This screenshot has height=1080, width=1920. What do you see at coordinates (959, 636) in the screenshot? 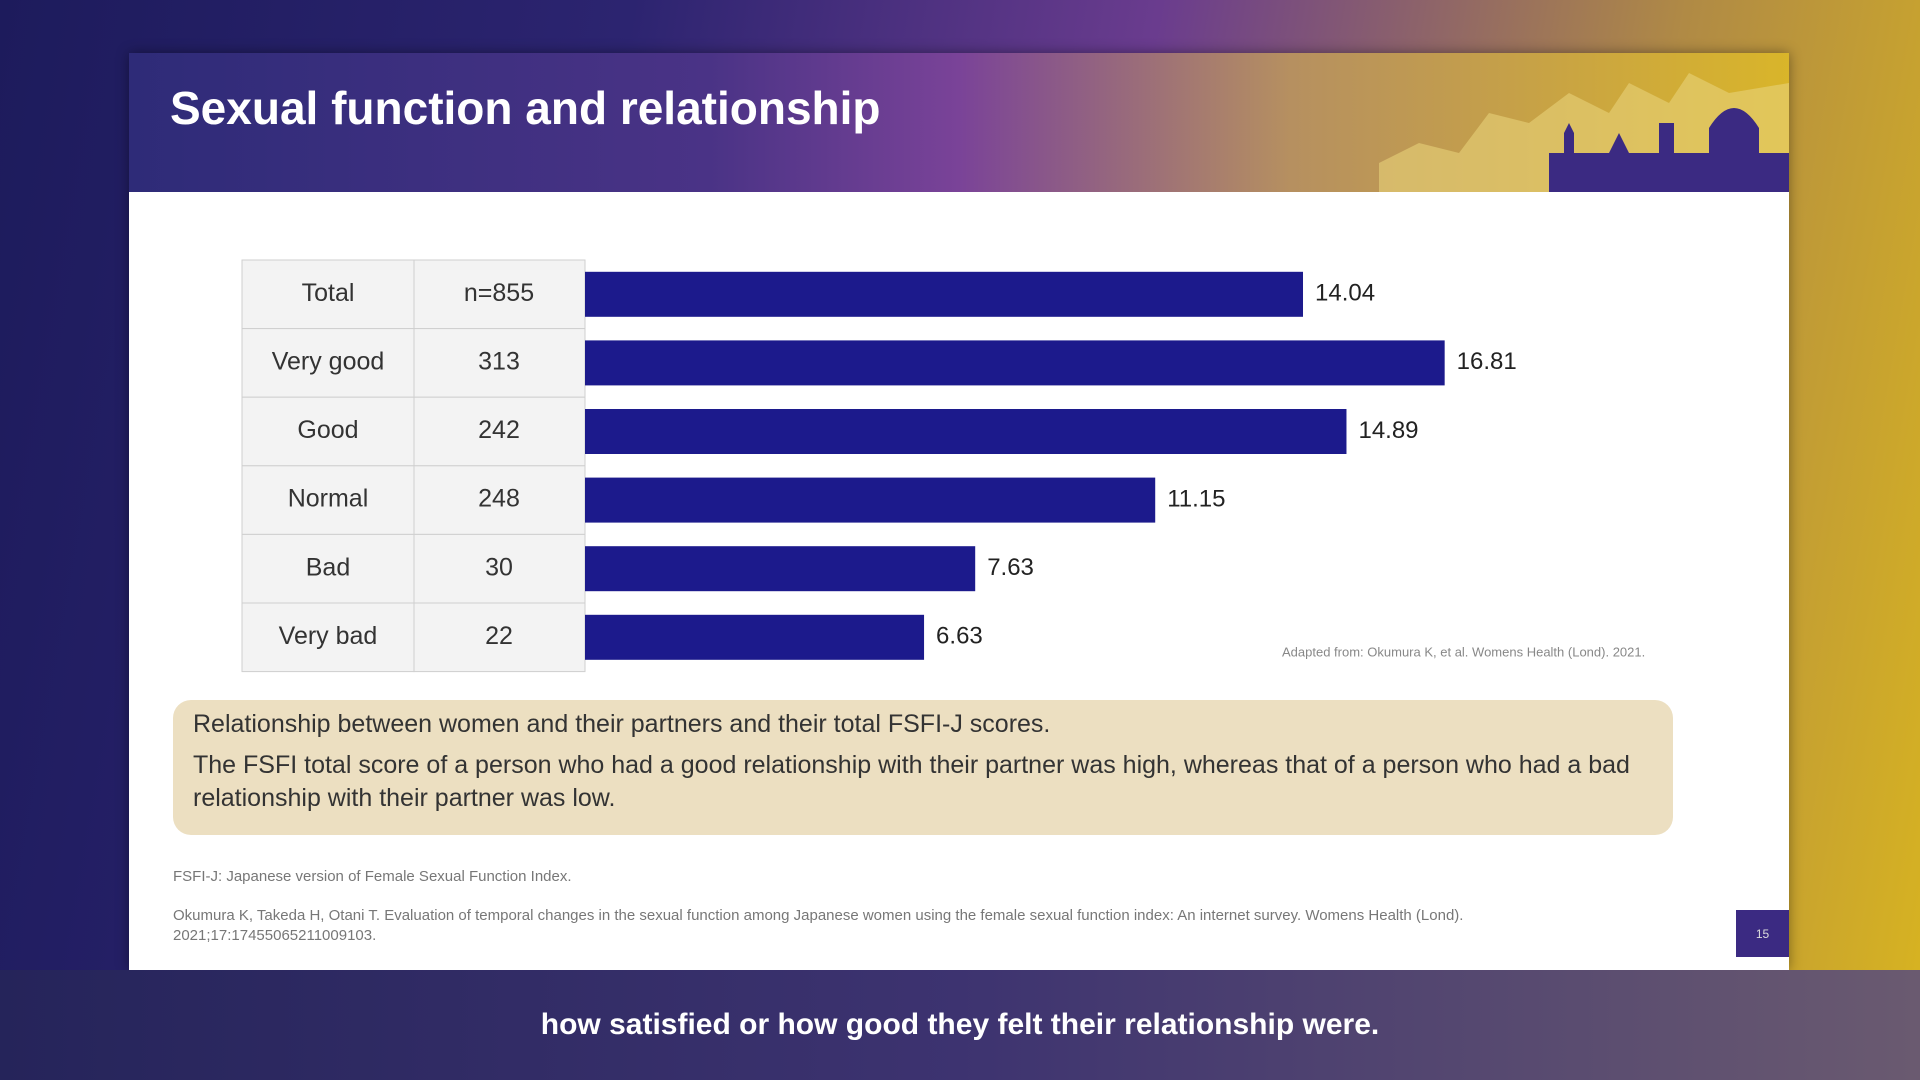
I see `value-label: 6.63` at bounding box center [959, 636].